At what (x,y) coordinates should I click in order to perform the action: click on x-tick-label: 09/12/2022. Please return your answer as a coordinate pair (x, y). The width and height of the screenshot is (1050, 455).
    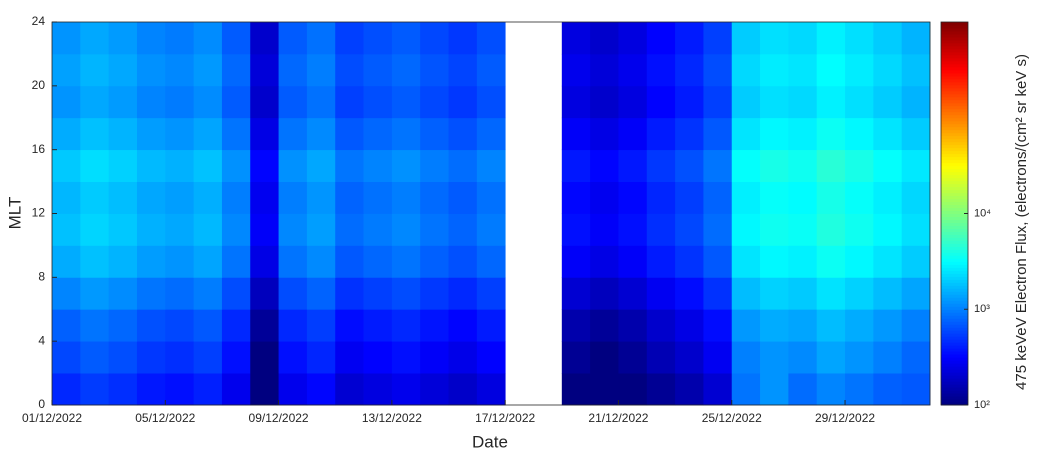
    Looking at the image, I should click on (279, 418).